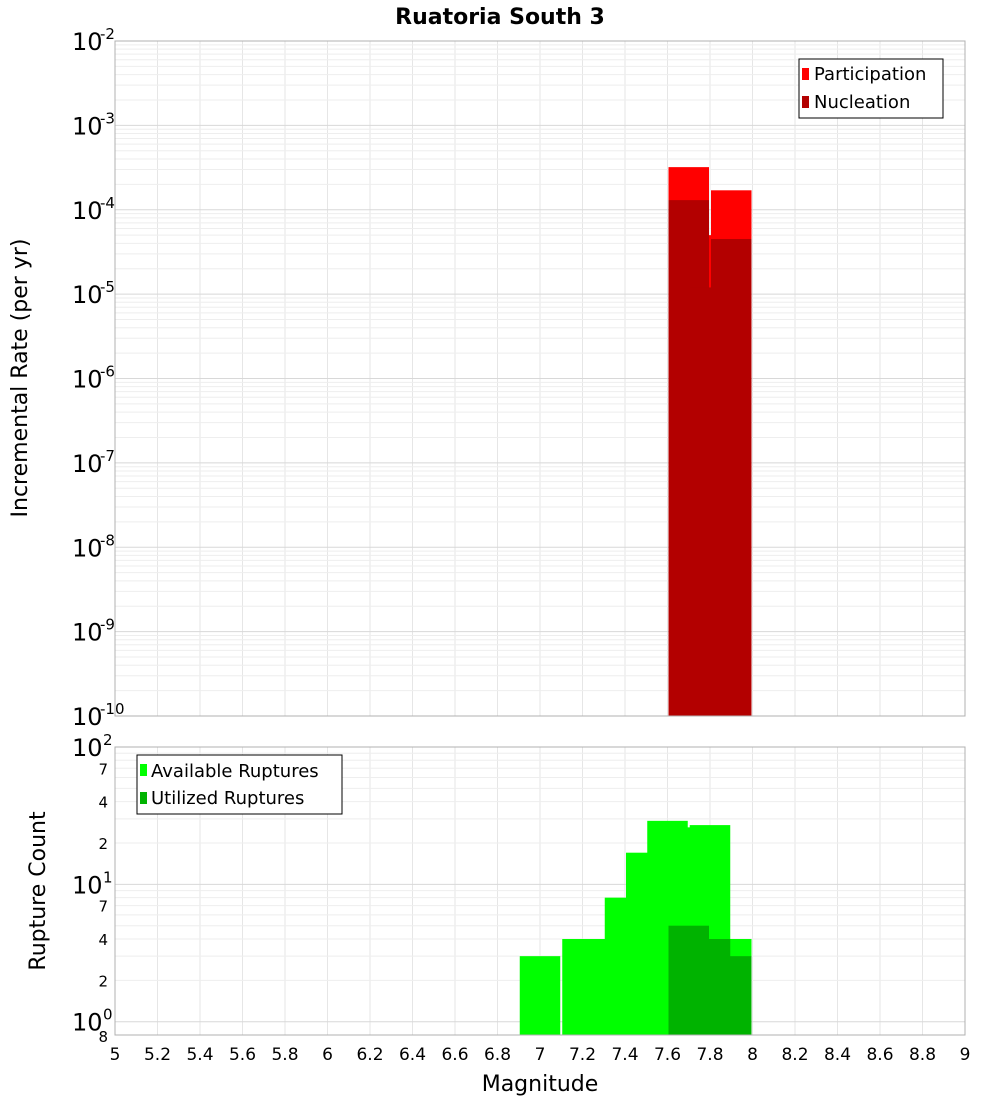 This screenshot has height=1100, width=1000. What do you see at coordinates (227, 798) in the screenshot?
I see `utilized-legend-label: Utilized Ruptures` at bounding box center [227, 798].